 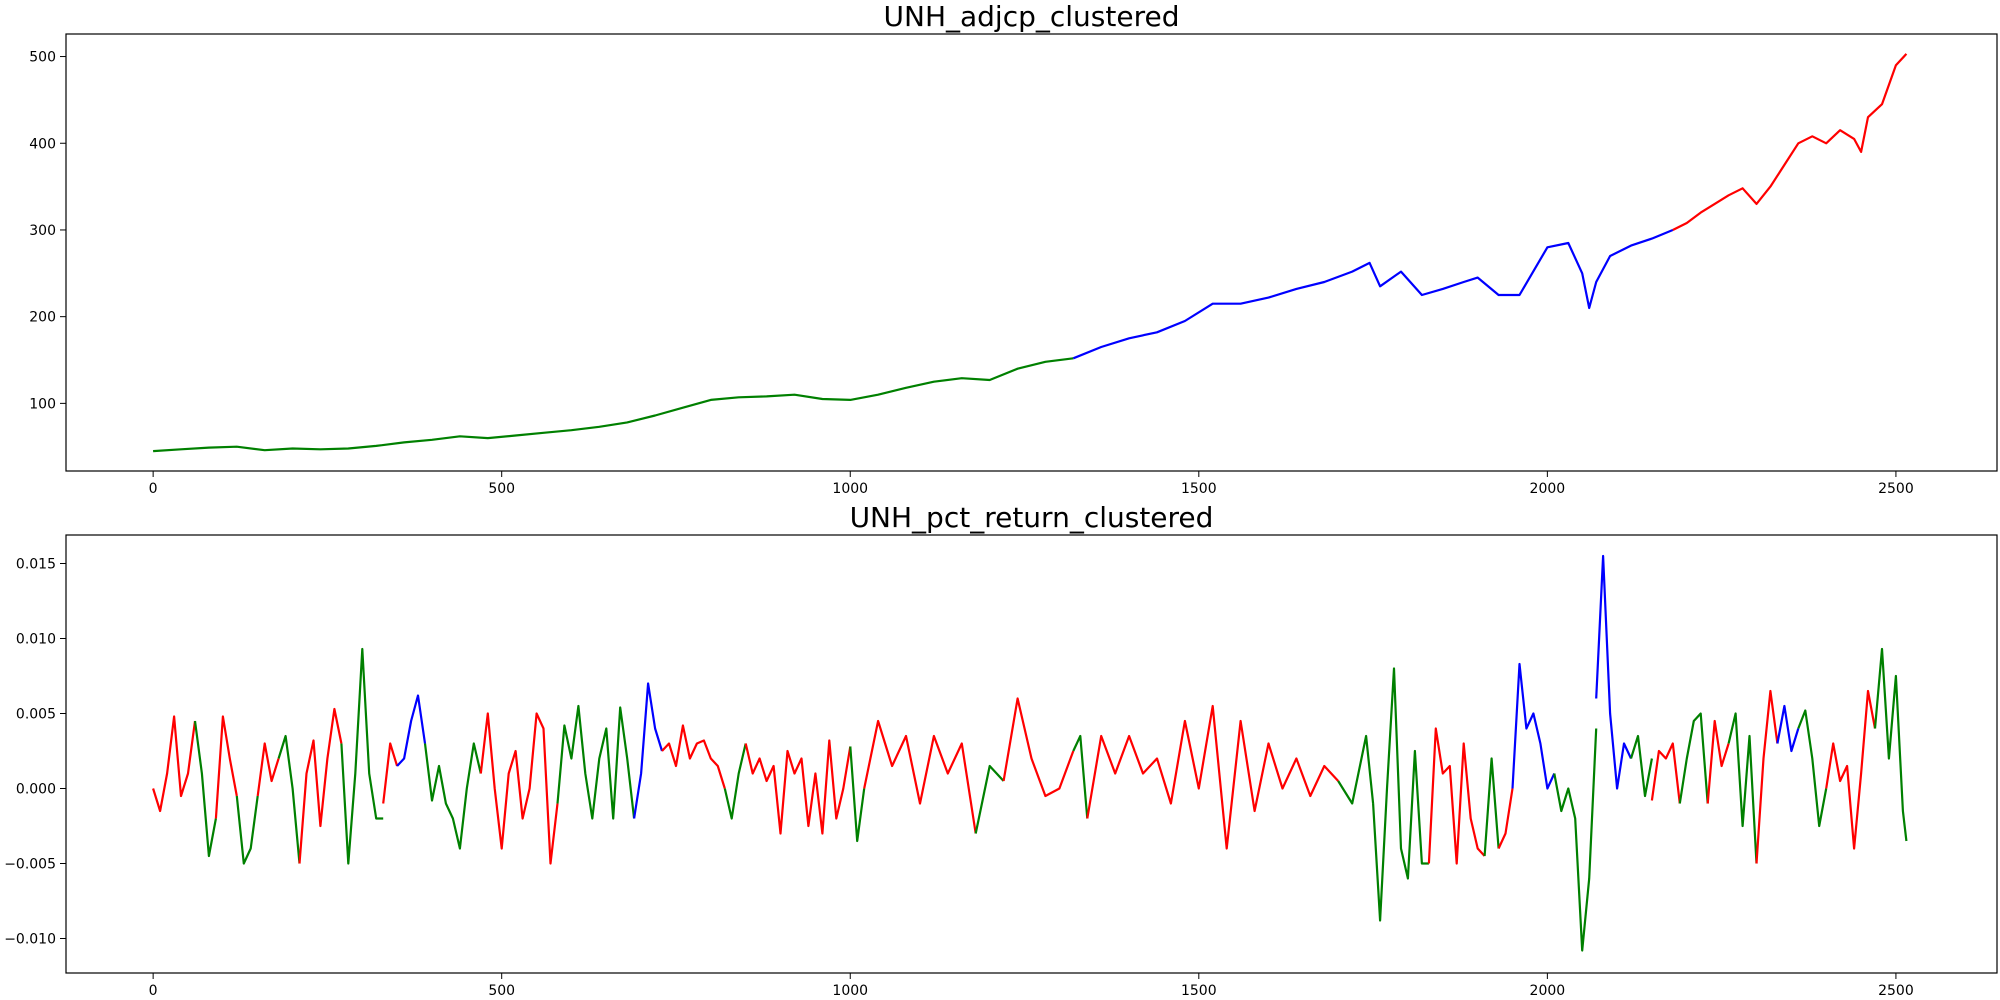 I want to click on adjcp-y-tick-label: 200, so click(x=42, y=318).